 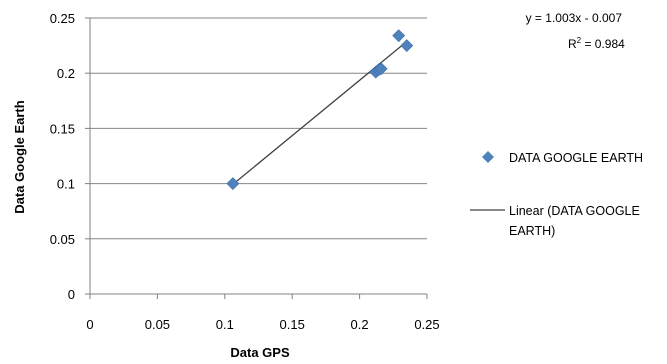 What do you see at coordinates (62, 18) in the screenshot?
I see `y-tick-label: 0.25` at bounding box center [62, 18].